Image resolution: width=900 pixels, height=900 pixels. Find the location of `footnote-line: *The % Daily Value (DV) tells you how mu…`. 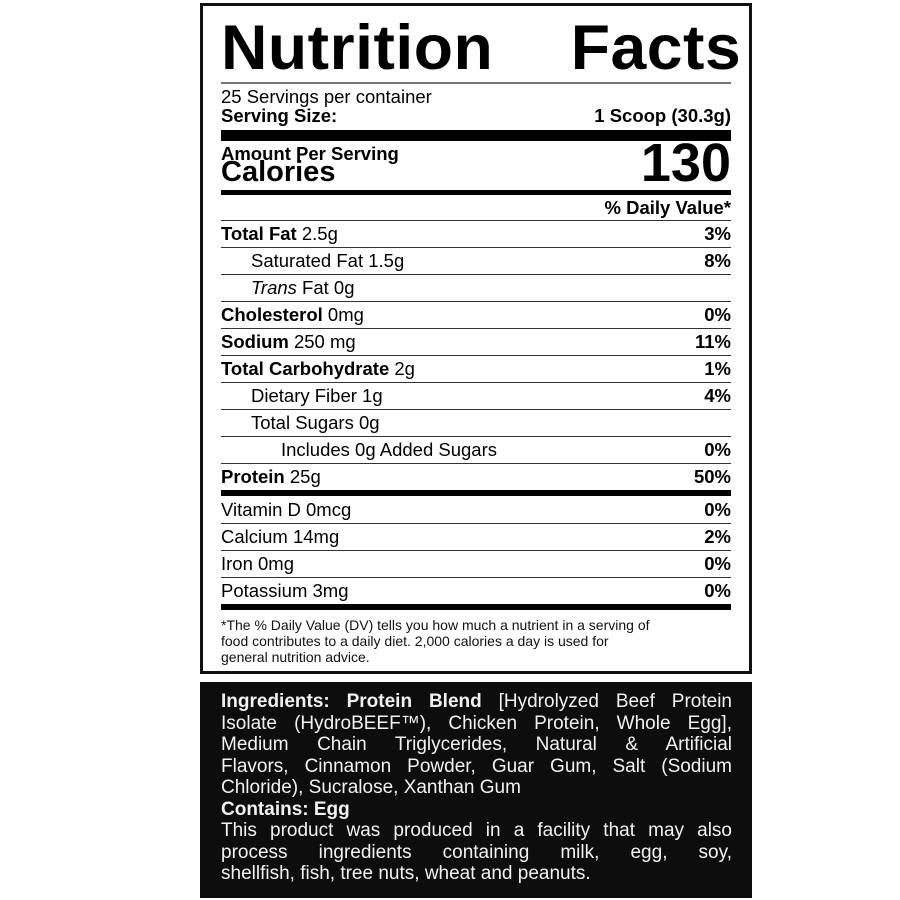

footnote-line: *The % Daily Value (DV) tells you how mu… is located at coordinates (435, 625).